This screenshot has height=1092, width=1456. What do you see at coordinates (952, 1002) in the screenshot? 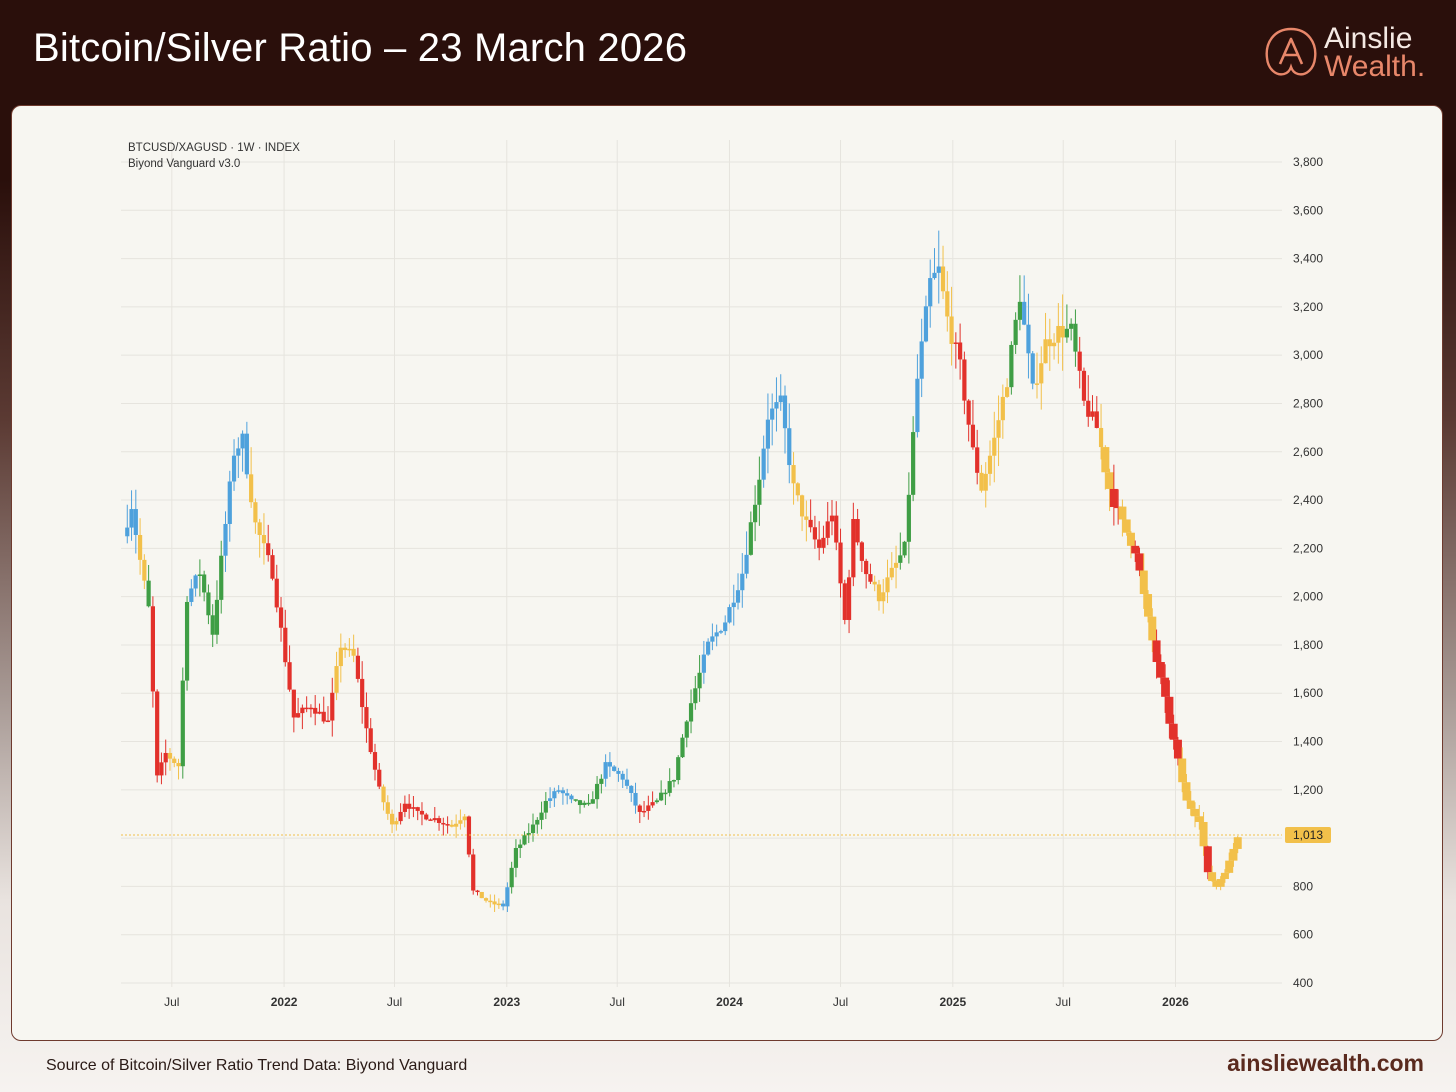
I see `x-tick-label: 2025` at bounding box center [952, 1002].